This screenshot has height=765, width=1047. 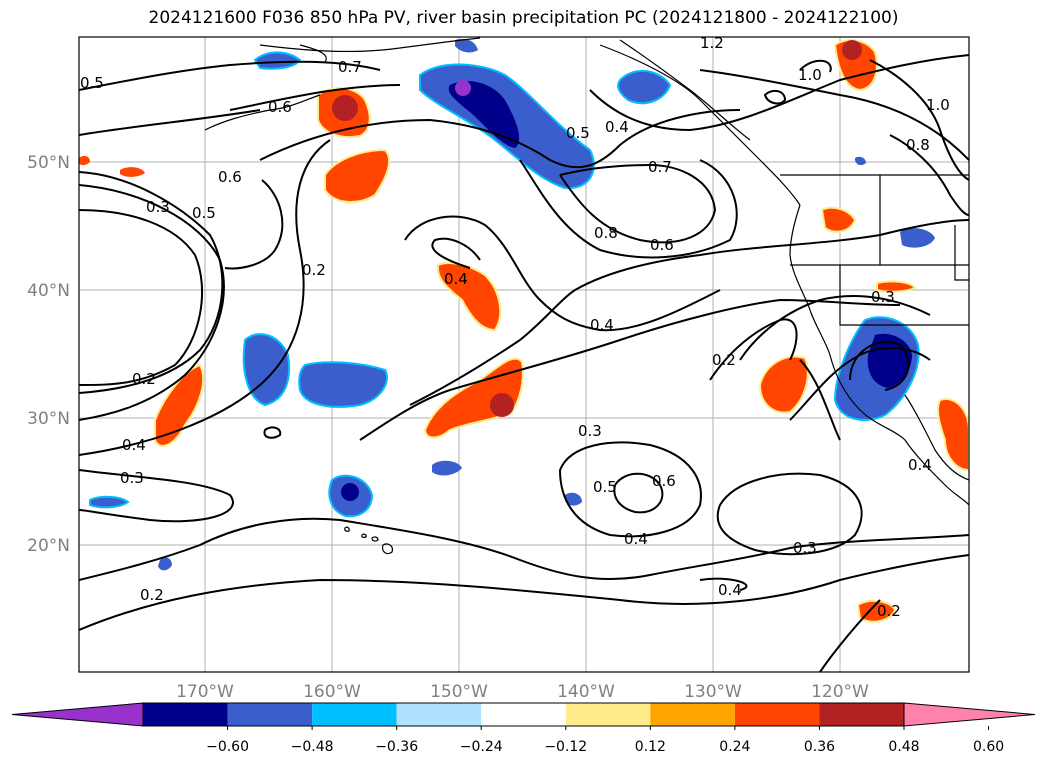 What do you see at coordinates (350, 492) in the screenshot?
I see `dark-blue-patch-s1` at bounding box center [350, 492].